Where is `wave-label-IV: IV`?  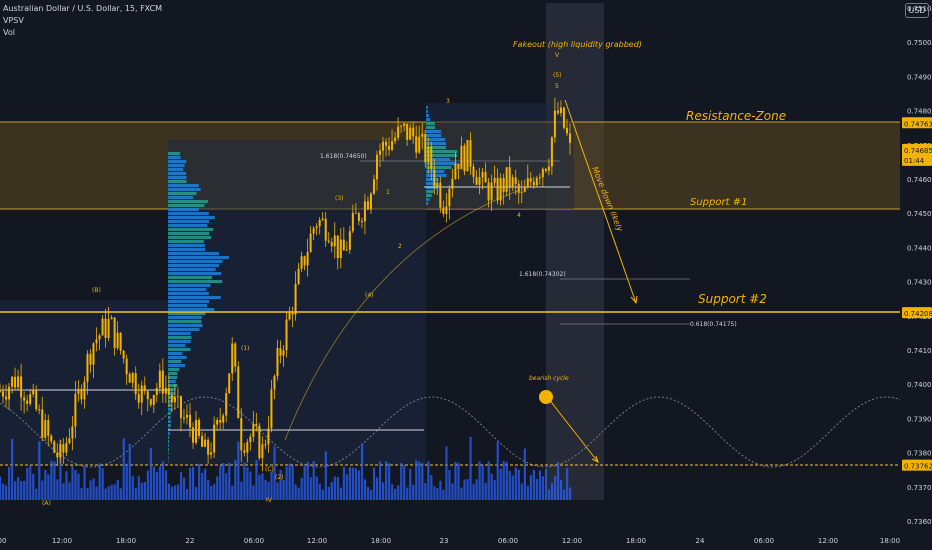 wave-label-IV: IV is located at coordinates (269, 500).